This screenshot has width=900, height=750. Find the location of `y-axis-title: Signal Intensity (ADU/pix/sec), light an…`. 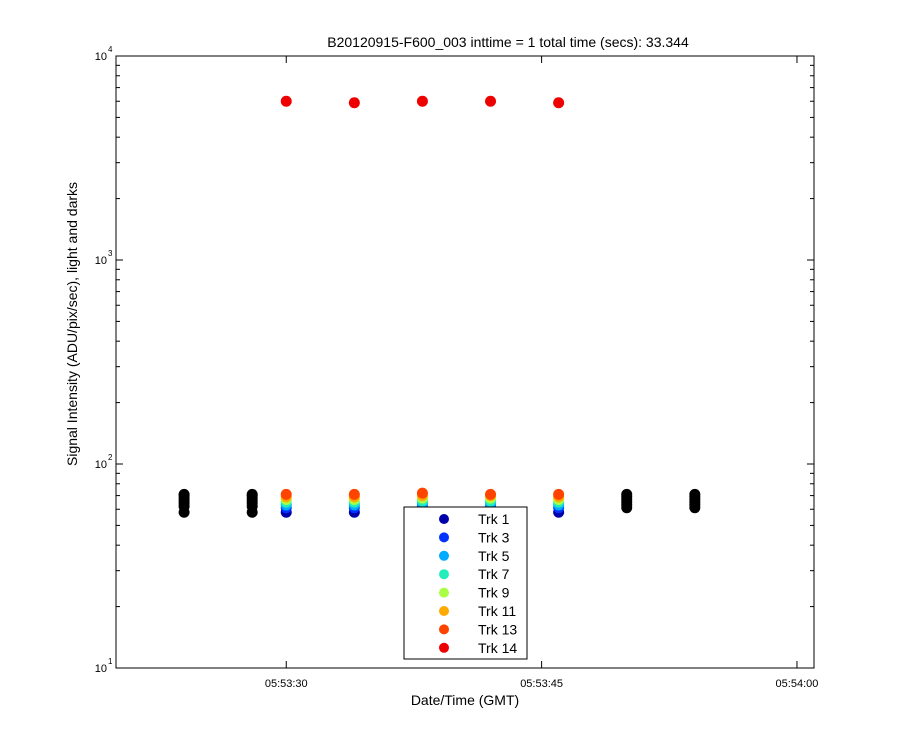

y-axis-title: Signal Intensity (ADU/pix/sec), light an… is located at coordinates (72, 324).